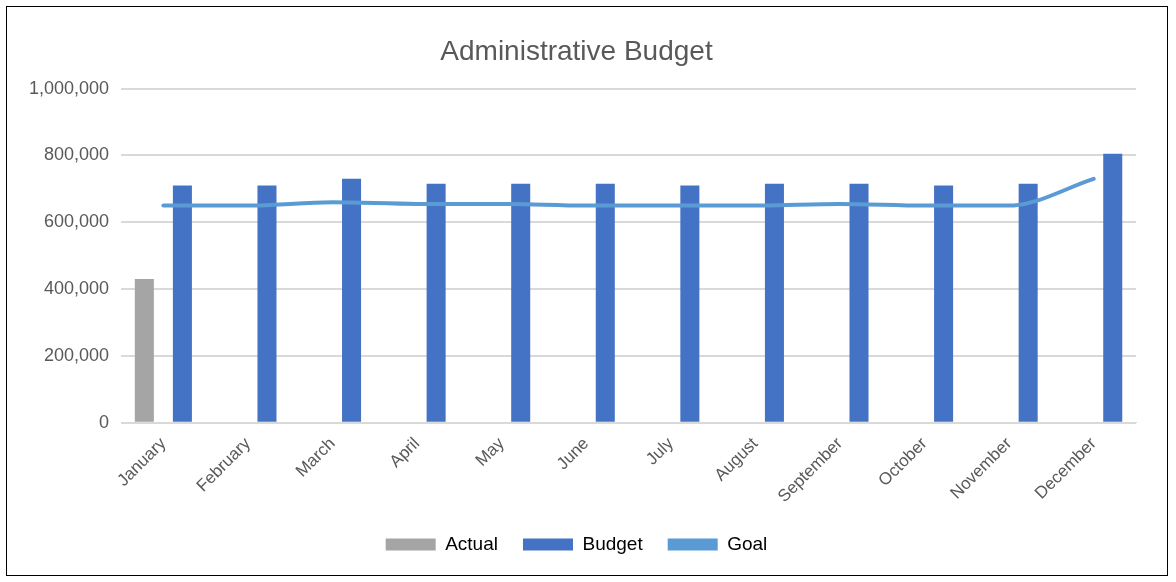  Describe the element at coordinates (77, 354) in the screenshot. I see `y-tick-label: 200,000` at that location.